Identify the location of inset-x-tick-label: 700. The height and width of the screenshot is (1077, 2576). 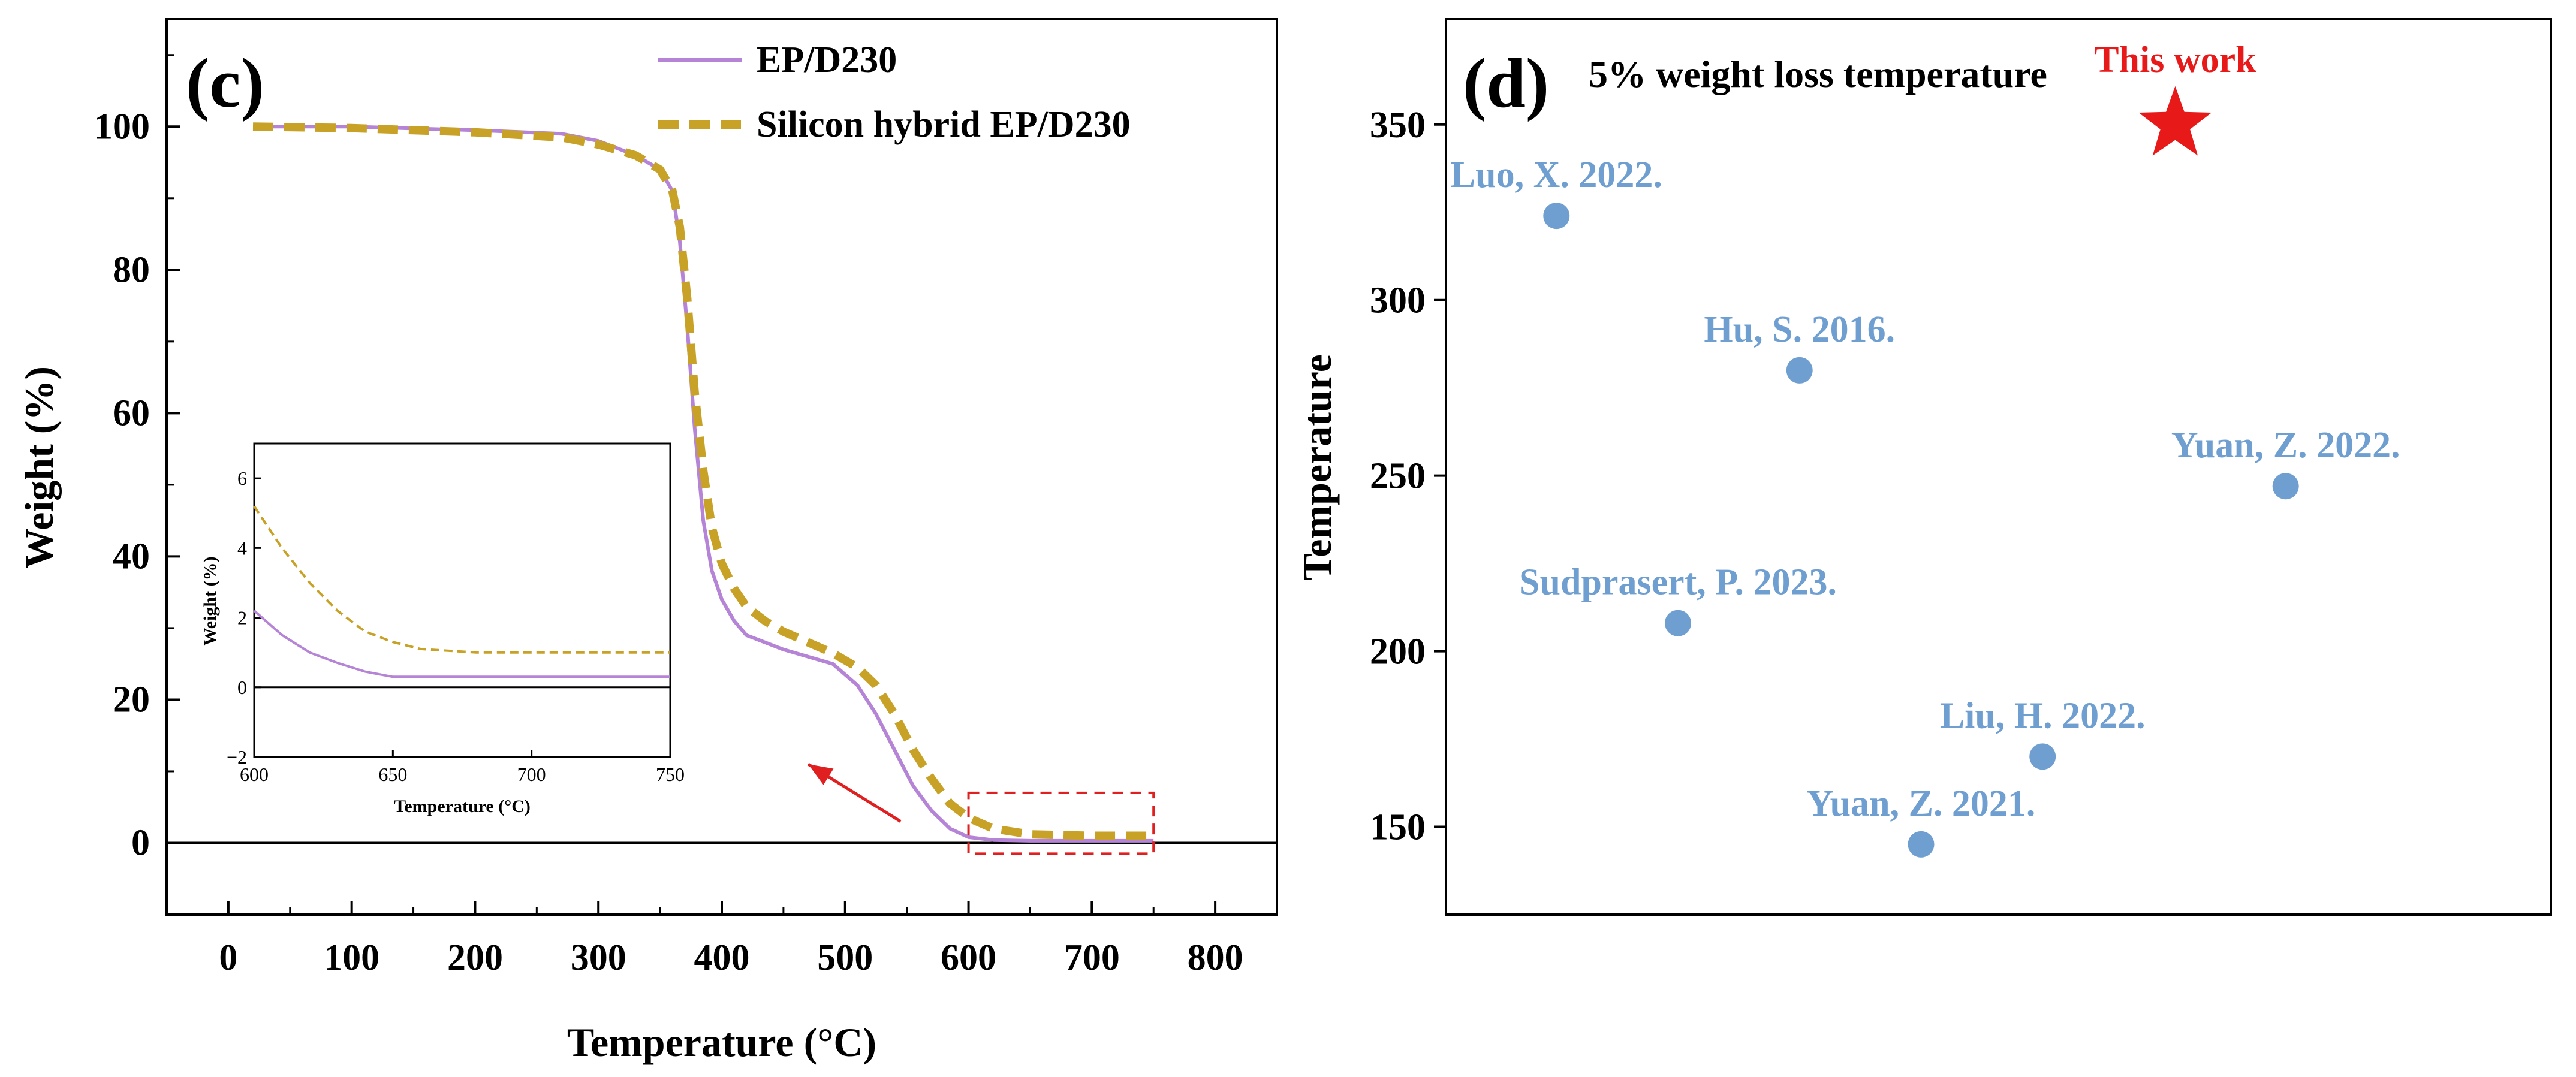
(531, 774).